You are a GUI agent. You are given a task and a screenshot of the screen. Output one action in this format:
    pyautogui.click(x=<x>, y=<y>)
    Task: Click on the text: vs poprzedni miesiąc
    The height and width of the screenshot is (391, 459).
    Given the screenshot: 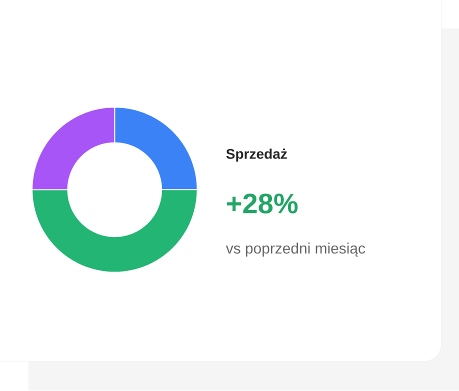 What is the action you would take?
    pyautogui.click(x=296, y=249)
    